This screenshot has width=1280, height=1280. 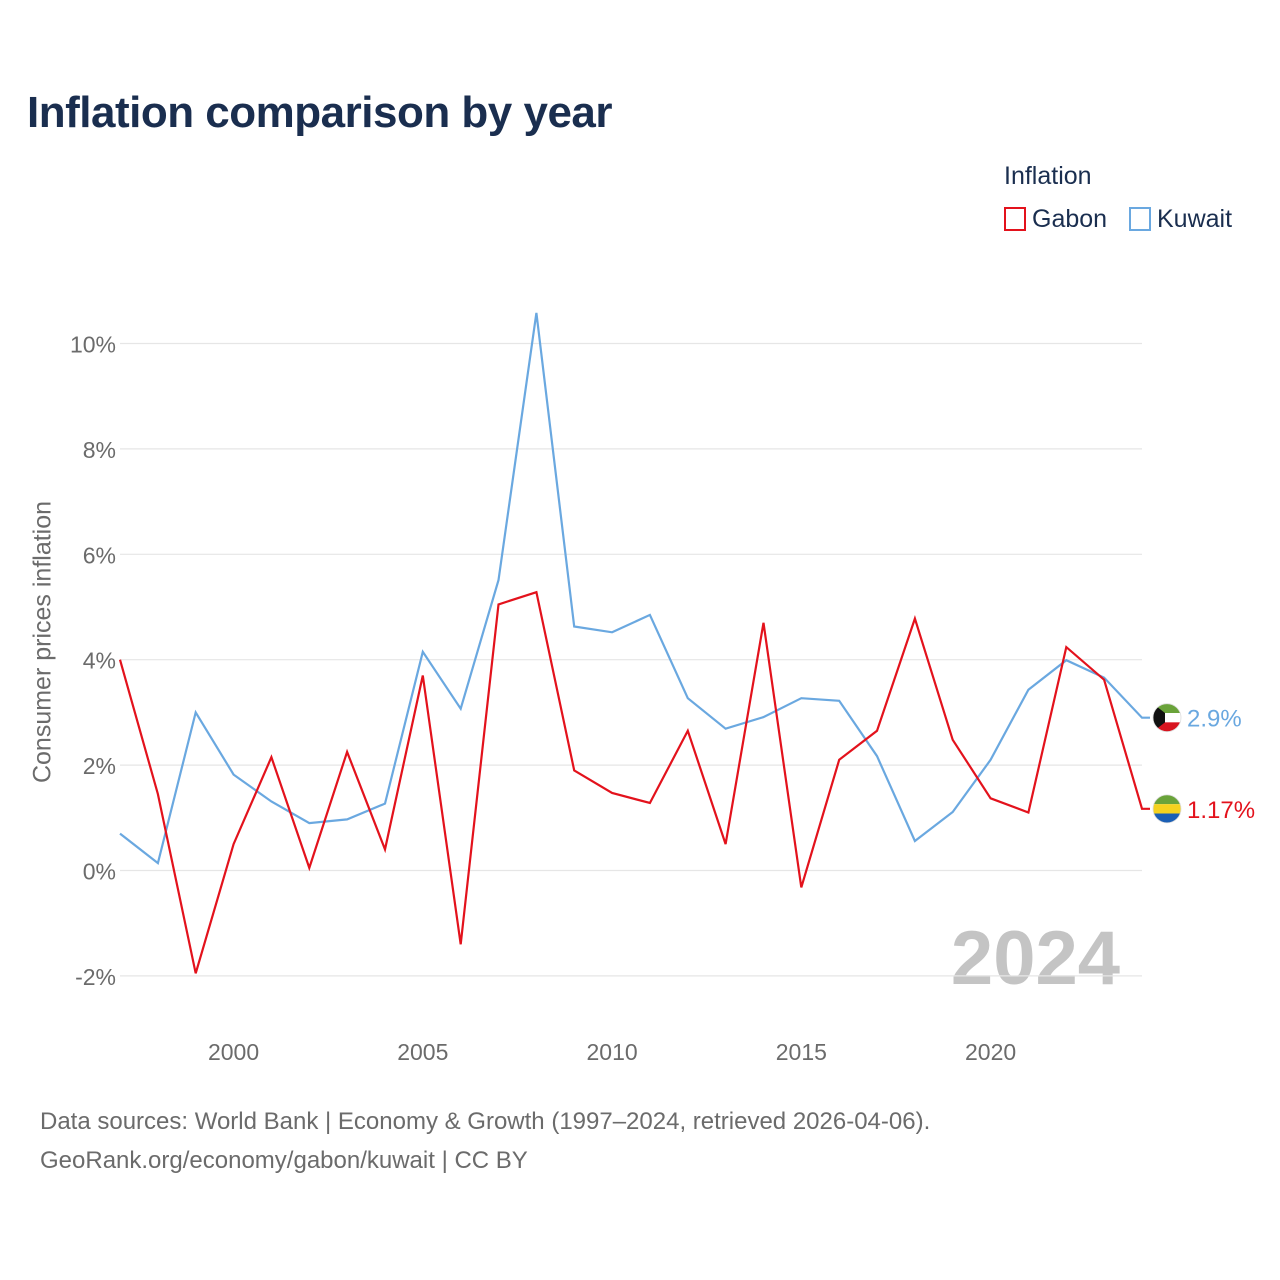 I want to click on legend-swatch-kuwait, so click(x=1140, y=219).